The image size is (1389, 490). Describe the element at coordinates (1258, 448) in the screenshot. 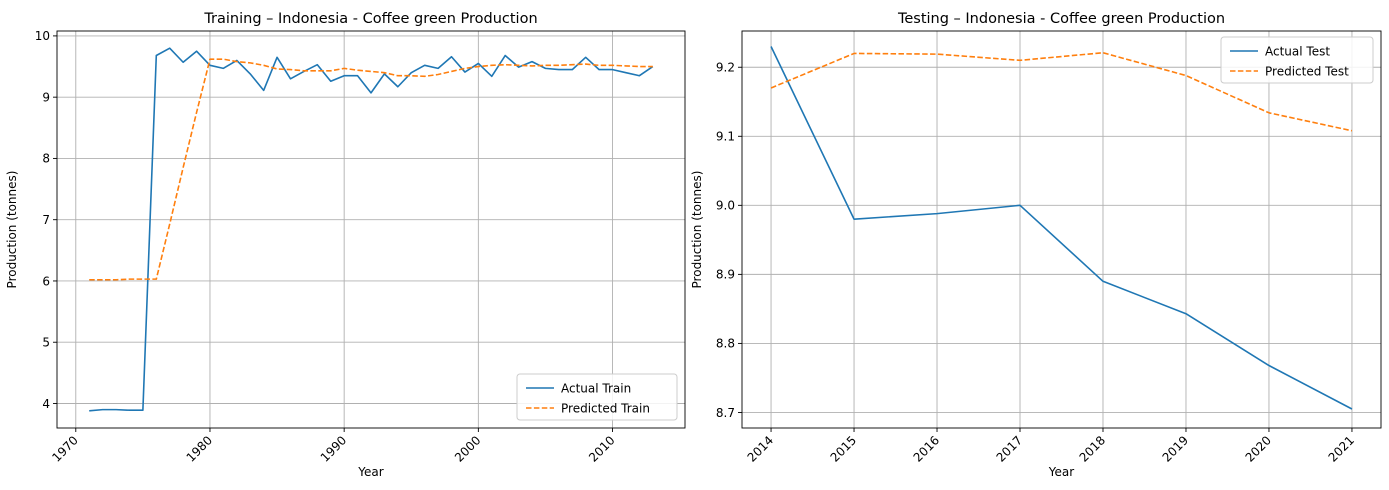

I see `x-tick-label: 2020` at that location.